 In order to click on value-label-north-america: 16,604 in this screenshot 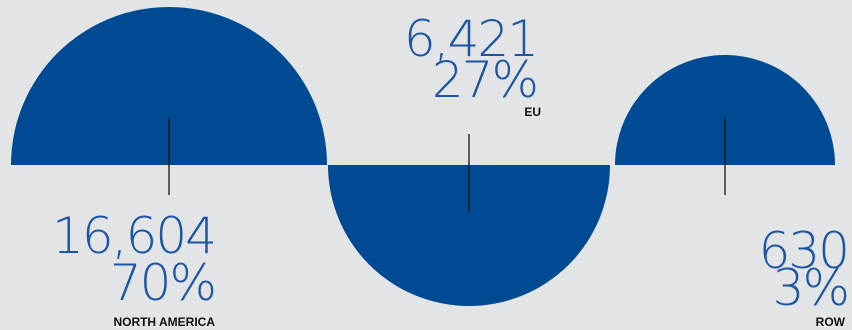, I will do `click(133, 236)`.